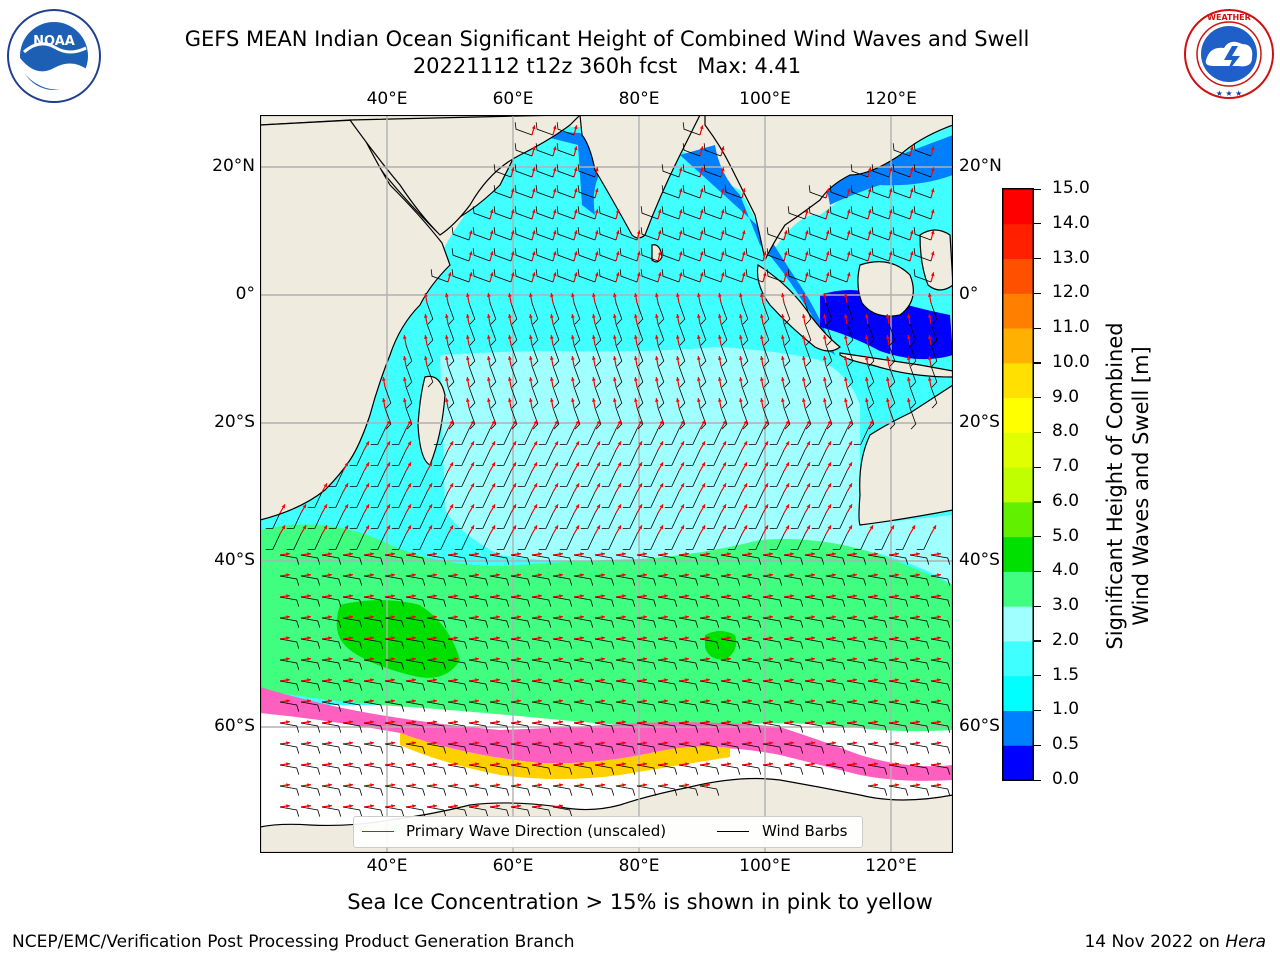 The width and height of the screenshot is (1280, 960). Describe the element at coordinates (1018, 380) in the screenshot. I see `colorbar-segment` at that location.